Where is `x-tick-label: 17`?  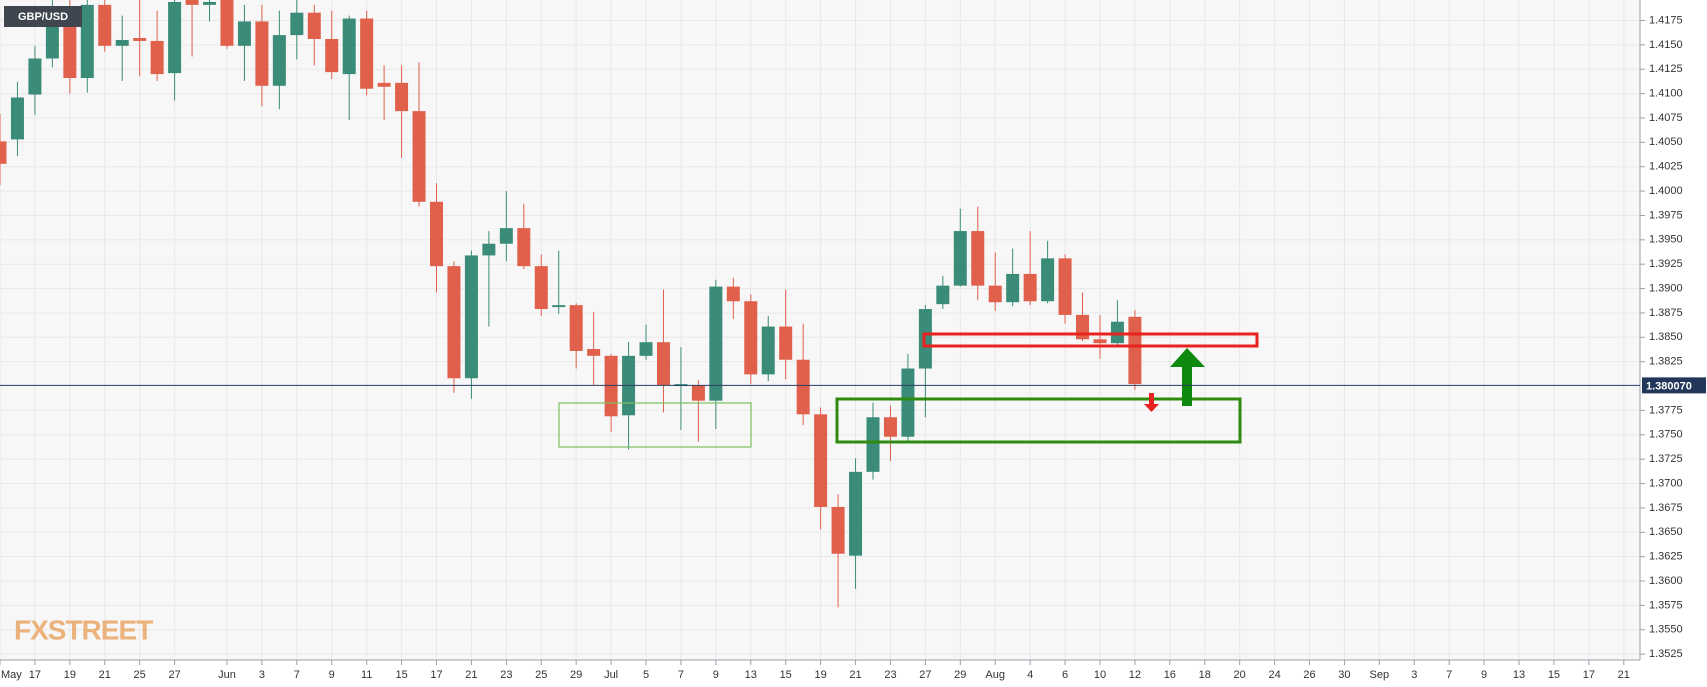
x-tick-label: 17 is located at coordinates (1589, 675).